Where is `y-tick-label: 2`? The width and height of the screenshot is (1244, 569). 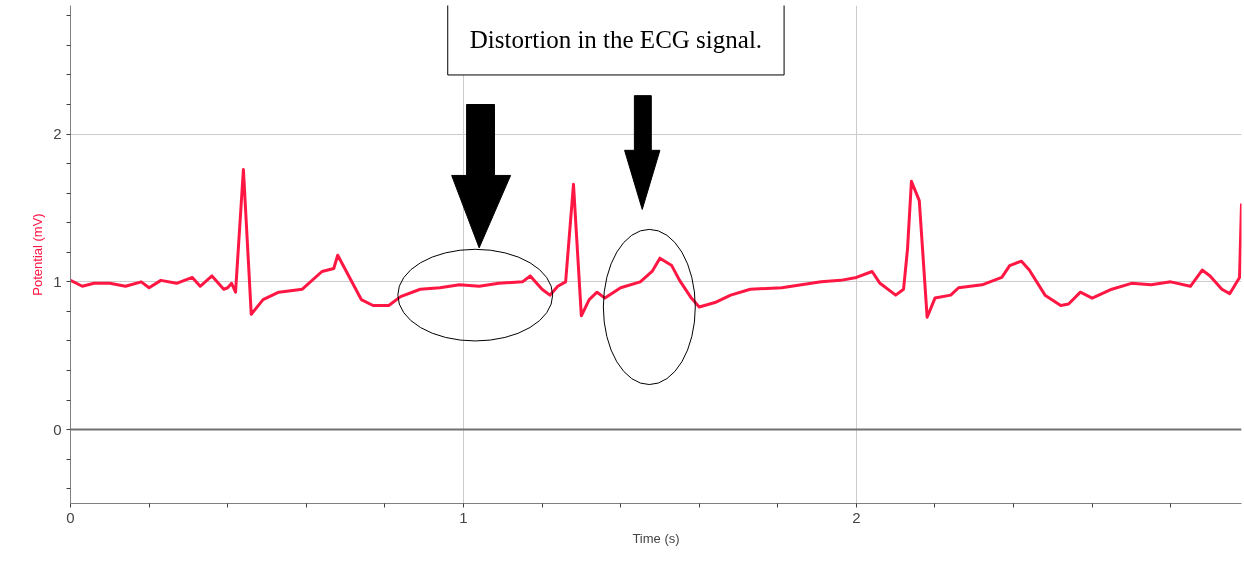
y-tick-label: 2 is located at coordinates (57, 134).